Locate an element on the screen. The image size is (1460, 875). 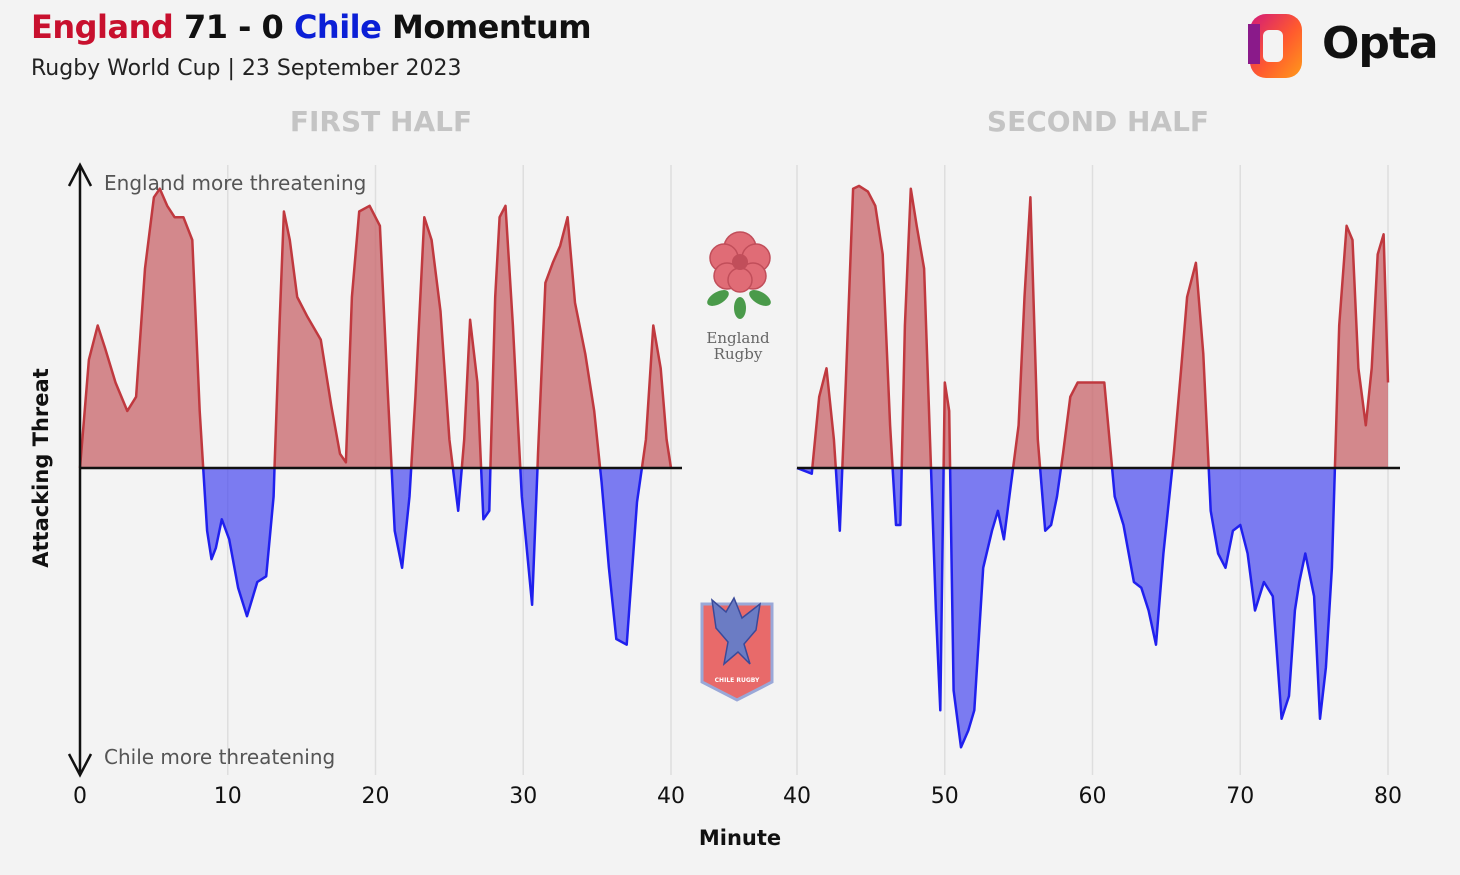
panel-title: SECOND HALF is located at coordinates (1098, 121).